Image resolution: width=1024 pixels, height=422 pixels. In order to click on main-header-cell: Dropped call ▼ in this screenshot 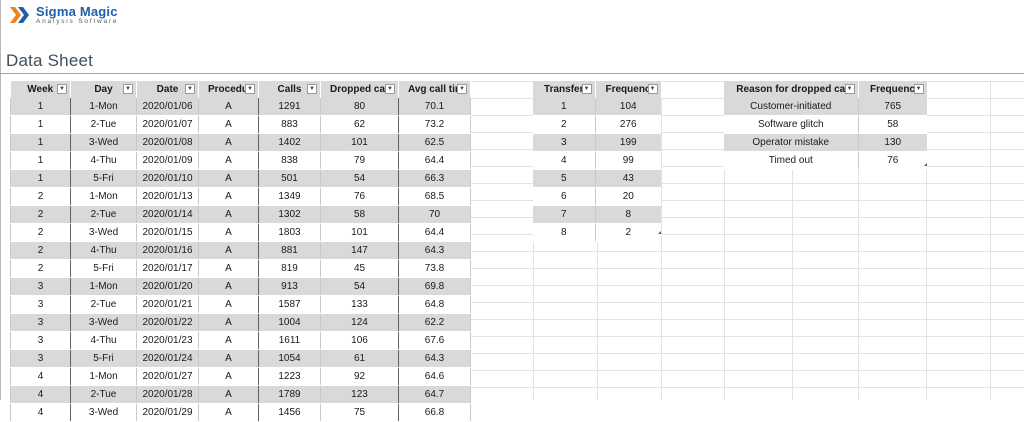, I will do `click(359, 89)`.